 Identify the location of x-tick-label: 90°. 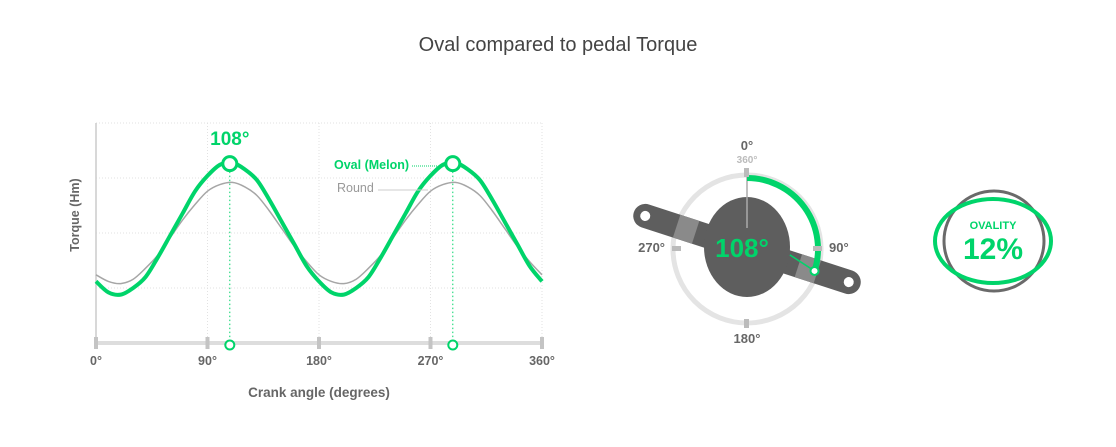
(207, 361).